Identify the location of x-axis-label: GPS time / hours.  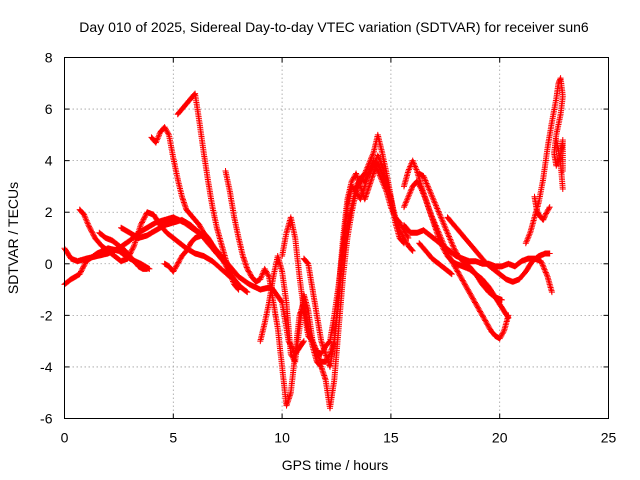
(335, 465).